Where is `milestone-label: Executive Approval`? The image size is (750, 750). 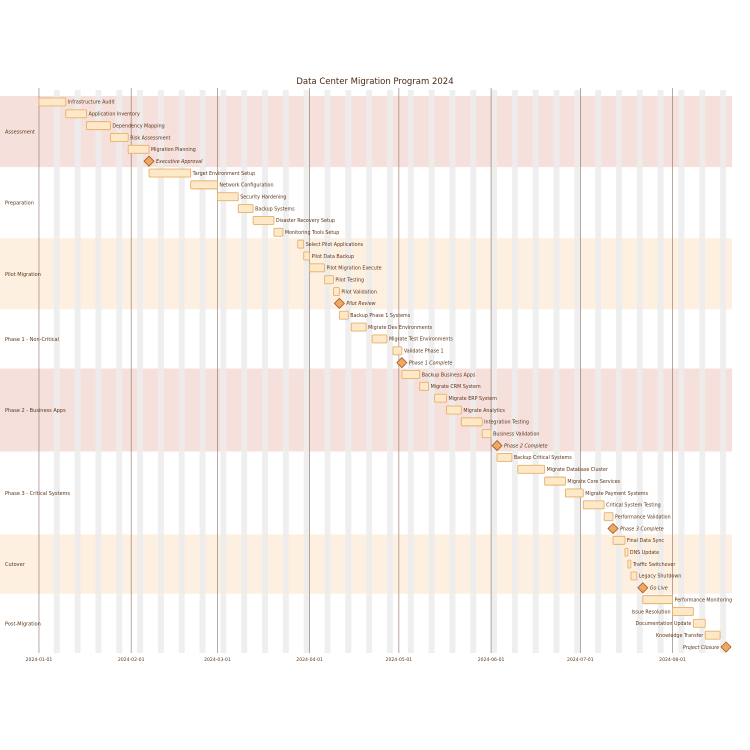 milestone-label: Executive Approval is located at coordinates (179, 162).